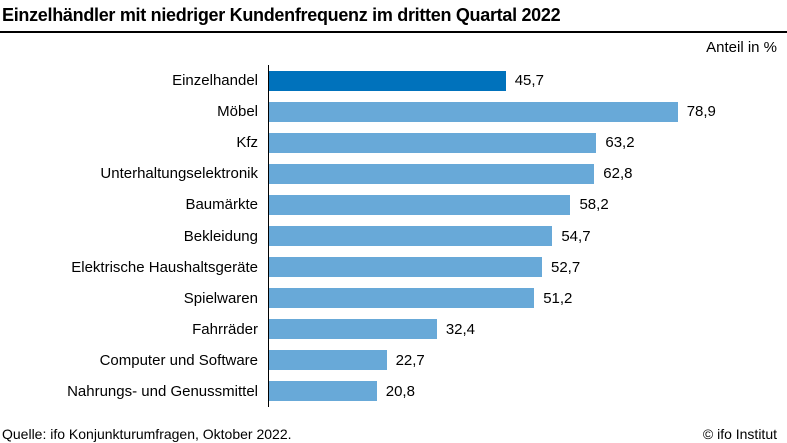  Describe the element at coordinates (741, 47) in the screenshot. I see `unit-label: Anteil in %` at that location.